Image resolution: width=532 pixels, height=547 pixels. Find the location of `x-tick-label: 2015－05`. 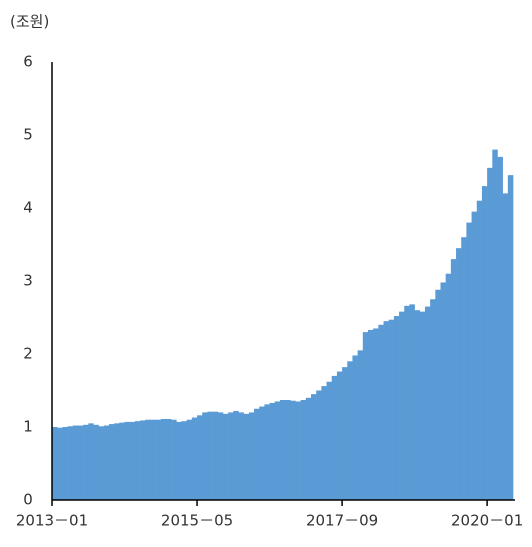

x-tick-label: 2015－05 is located at coordinates (197, 521).